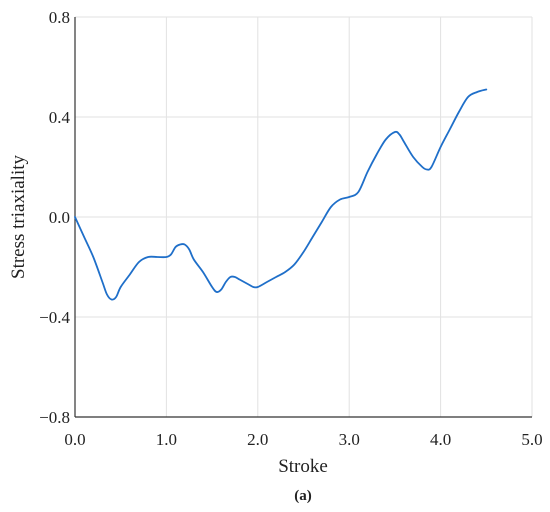 This screenshot has height=512, width=550. What do you see at coordinates (303, 466) in the screenshot?
I see `x-axis-title: Stroke` at bounding box center [303, 466].